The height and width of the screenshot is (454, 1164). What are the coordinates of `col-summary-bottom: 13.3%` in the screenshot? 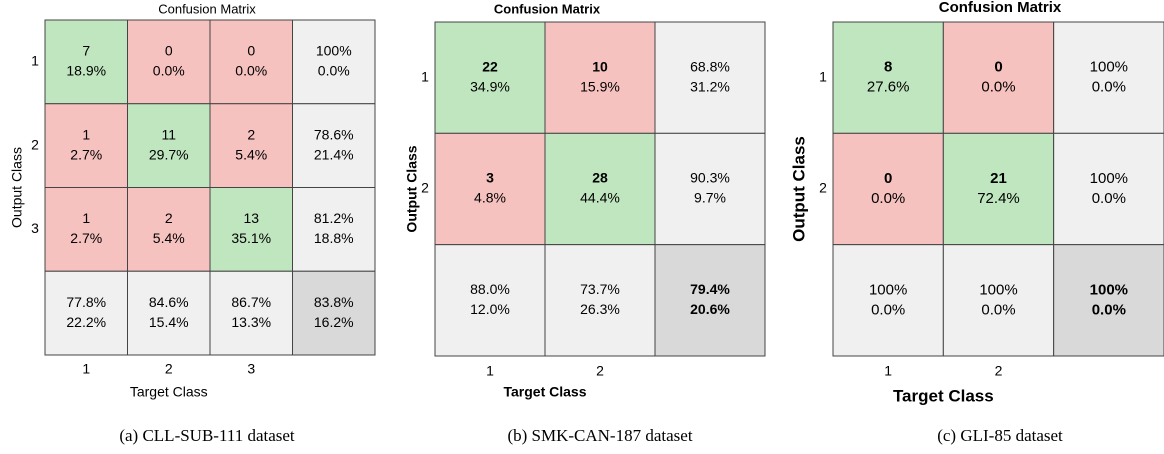 It's located at (251, 322).